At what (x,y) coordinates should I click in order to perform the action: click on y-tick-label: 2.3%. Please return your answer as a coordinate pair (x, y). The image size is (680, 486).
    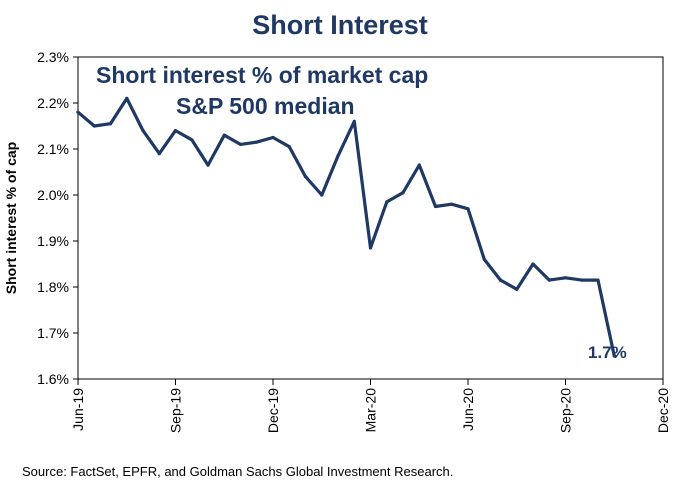
    Looking at the image, I should click on (53, 57).